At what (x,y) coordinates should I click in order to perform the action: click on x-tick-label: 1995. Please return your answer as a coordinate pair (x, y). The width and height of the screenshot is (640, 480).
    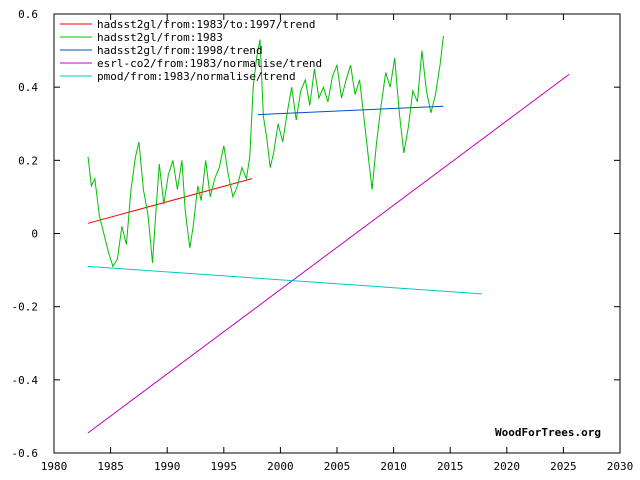
    Looking at the image, I should click on (224, 466).